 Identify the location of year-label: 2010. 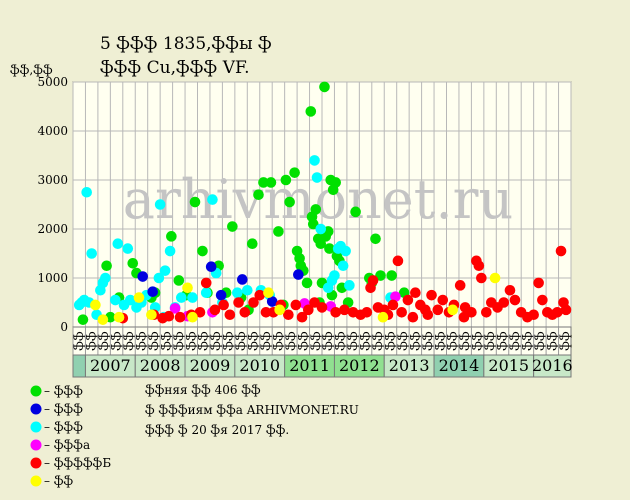
(259, 365).